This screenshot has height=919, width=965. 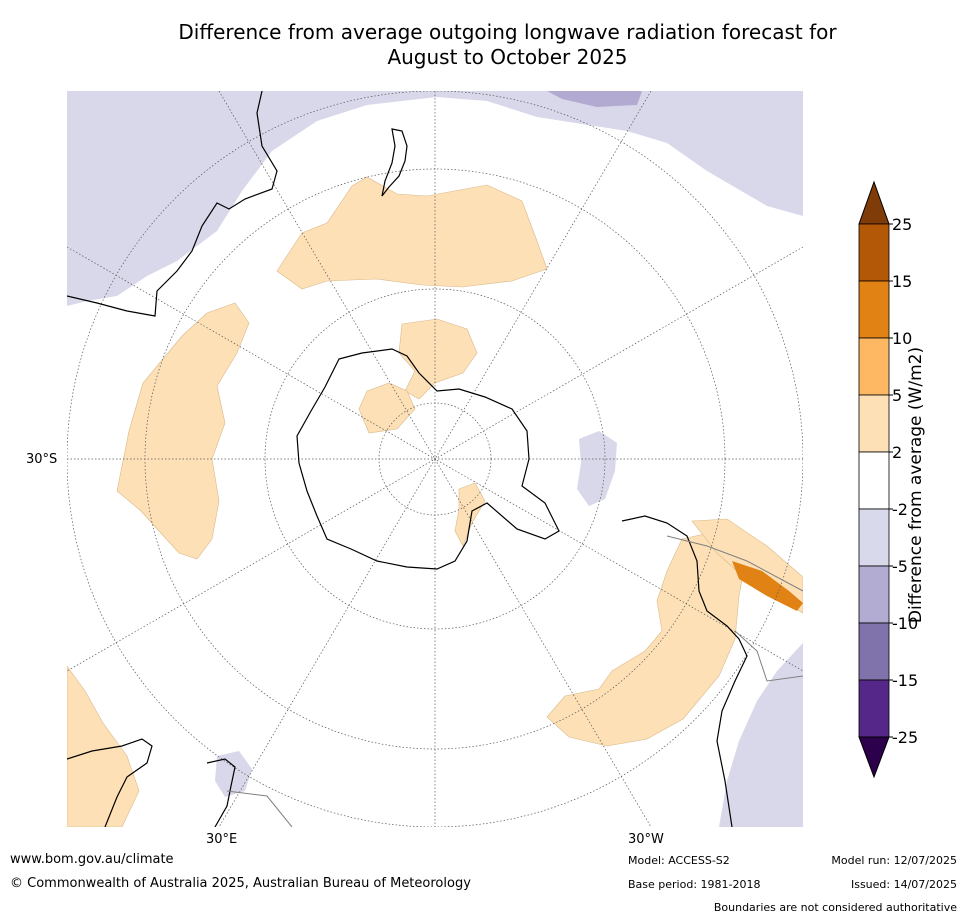 I want to click on pos-region-weddell, so click(x=470, y=514).